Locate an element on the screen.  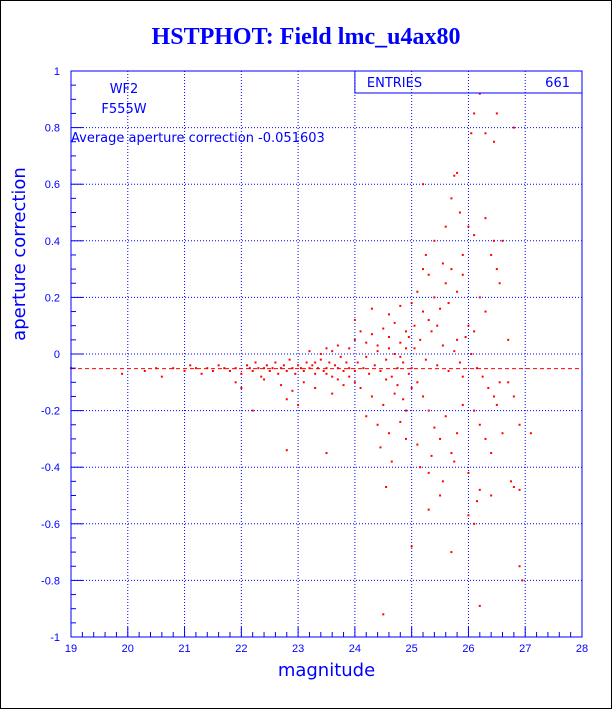
x-tick-label: 25 is located at coordinates (412, 649).